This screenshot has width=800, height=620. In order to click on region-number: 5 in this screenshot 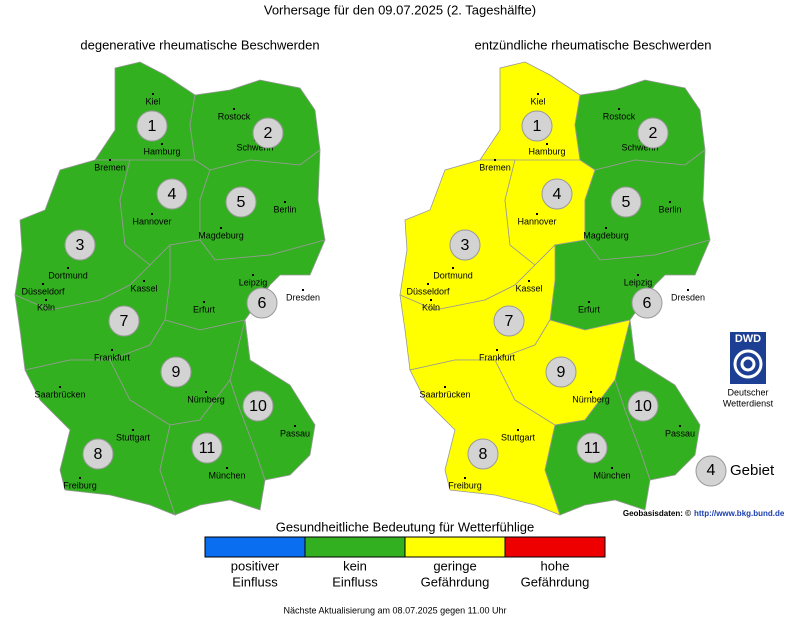, I will do `click(626, 202)`.